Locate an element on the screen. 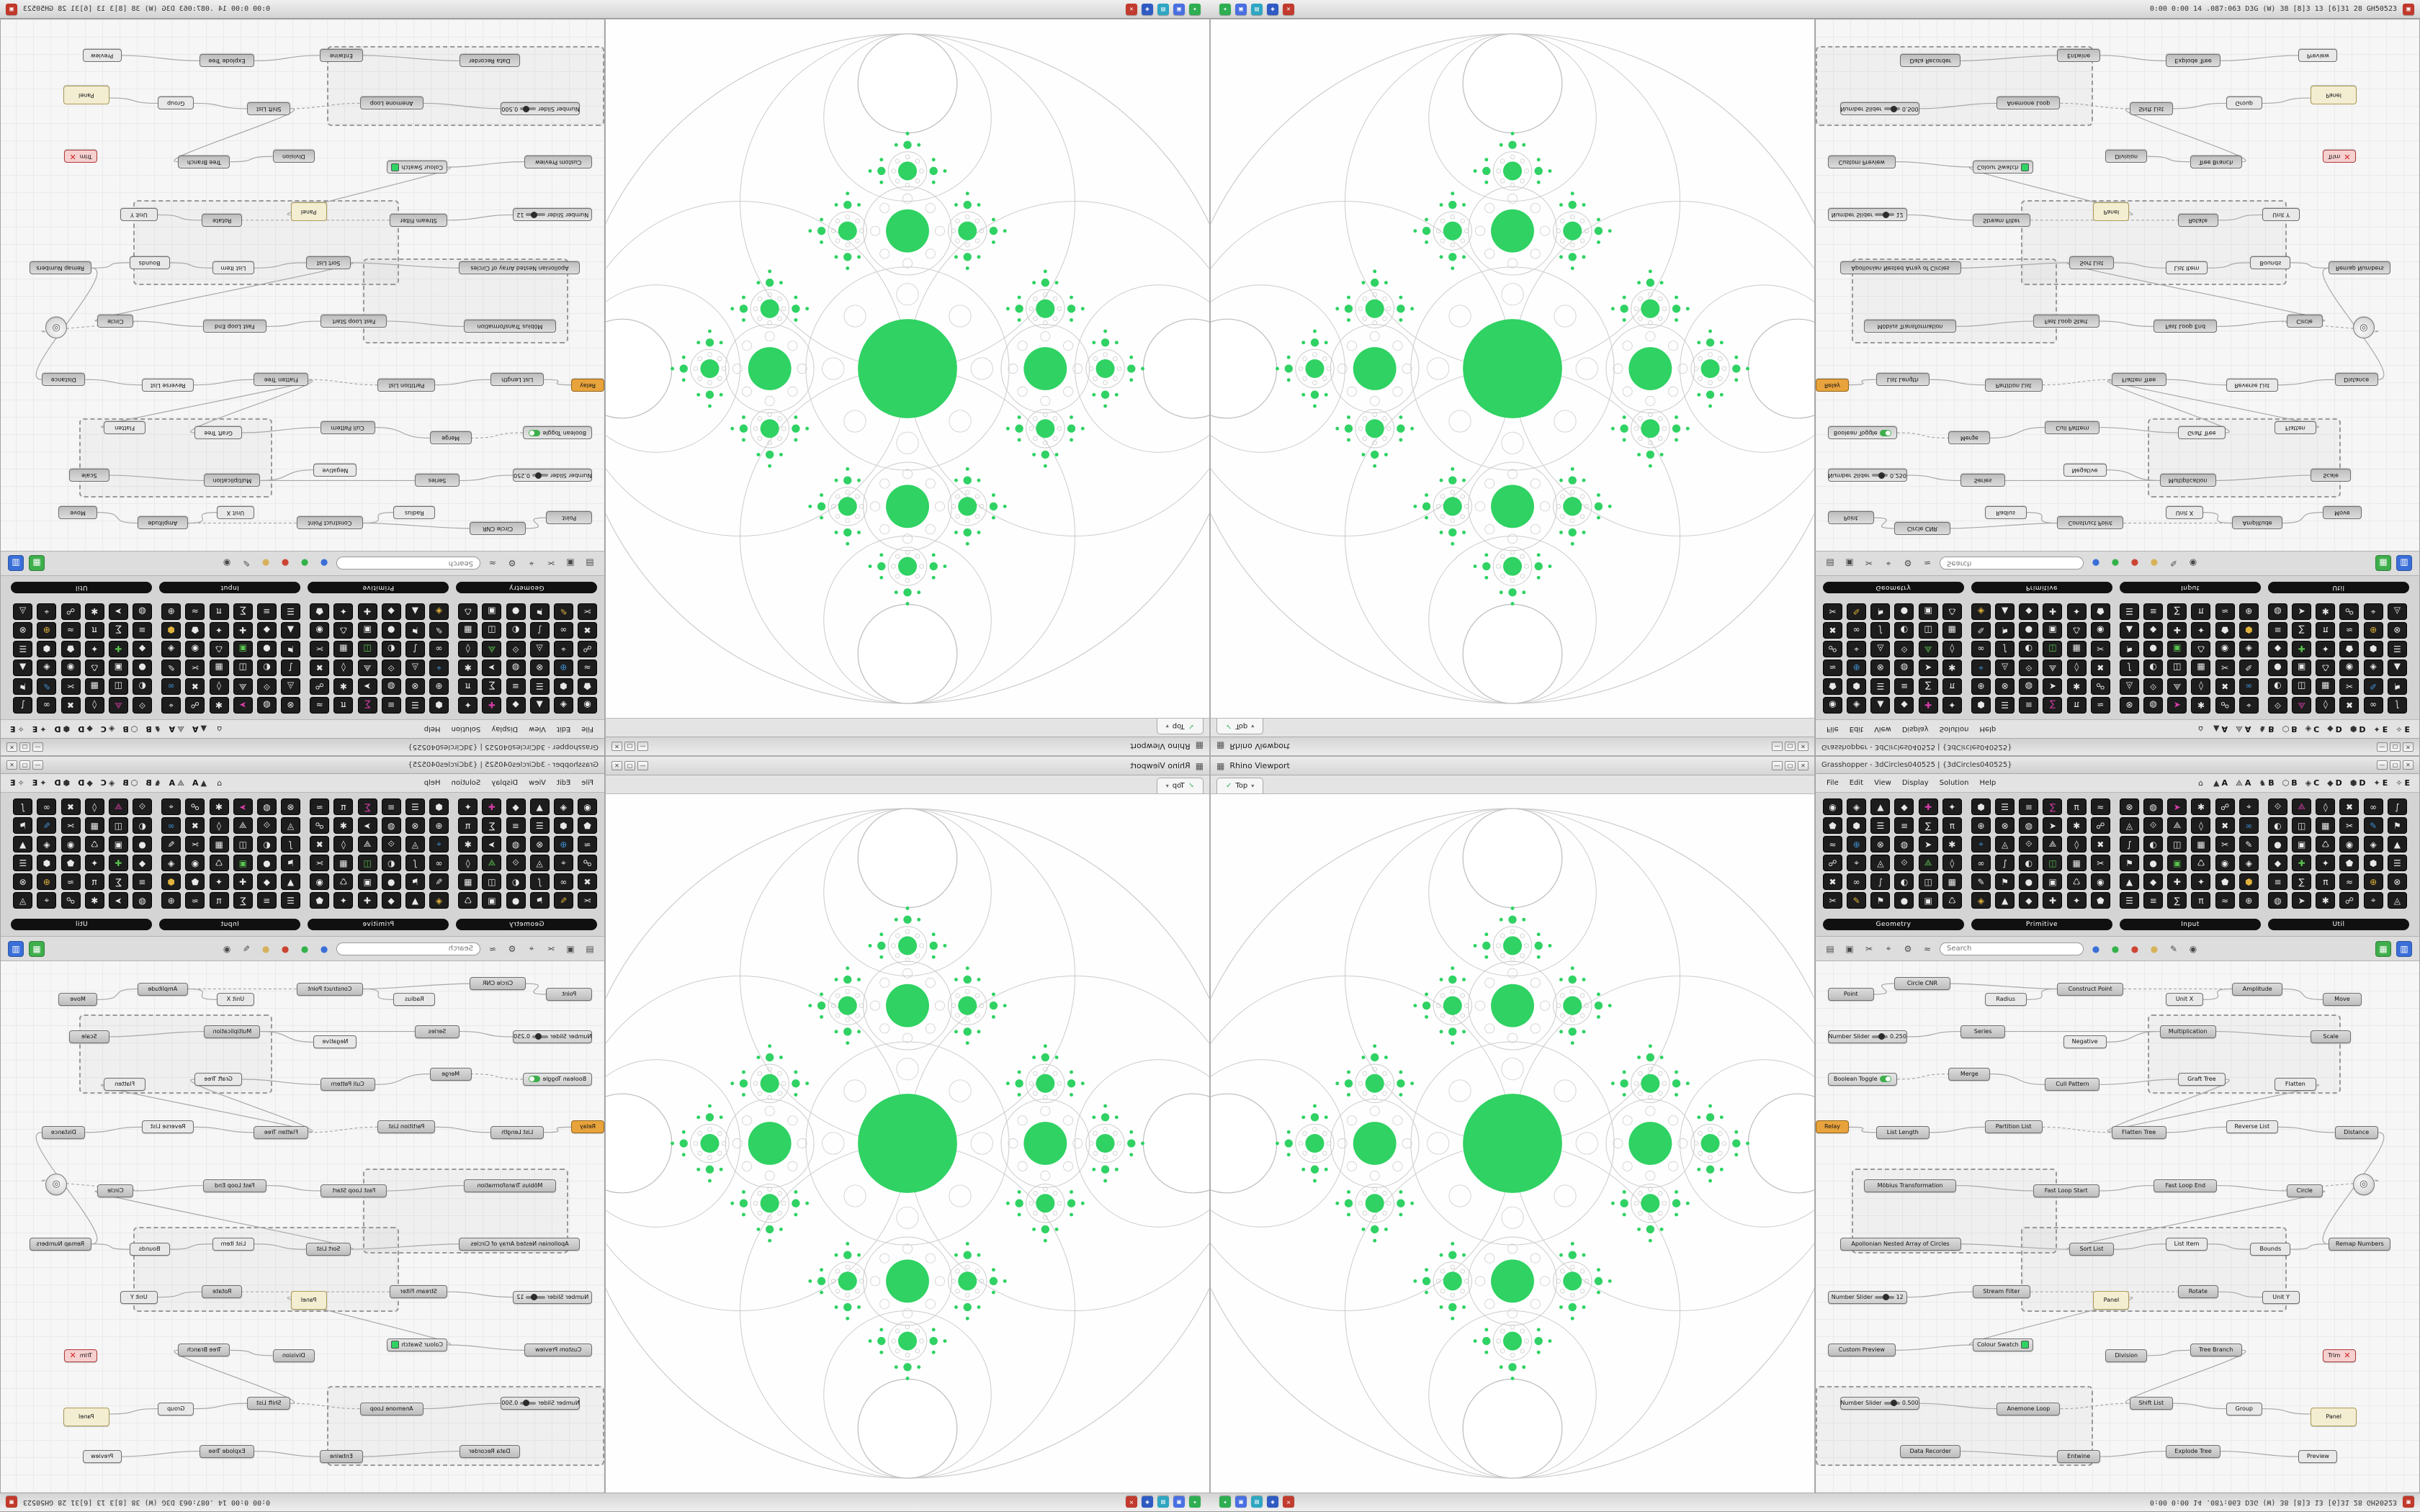 The height and width of the screenshot is (1512, 2420). component-icon: ⬢ is located at coordinates (1857, 825).